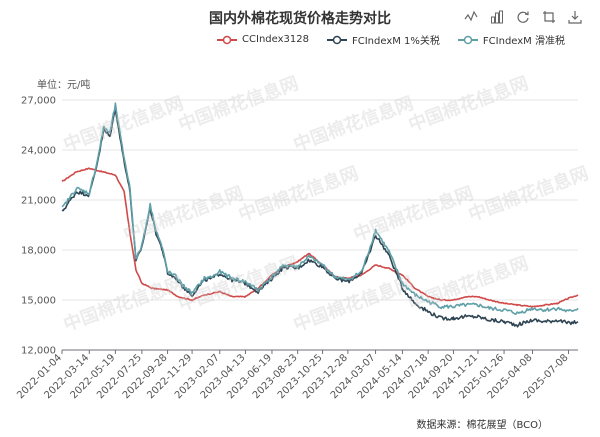  I want to click on chart-title: 国内外棉花现货价格走势对比, so click(300, 19).